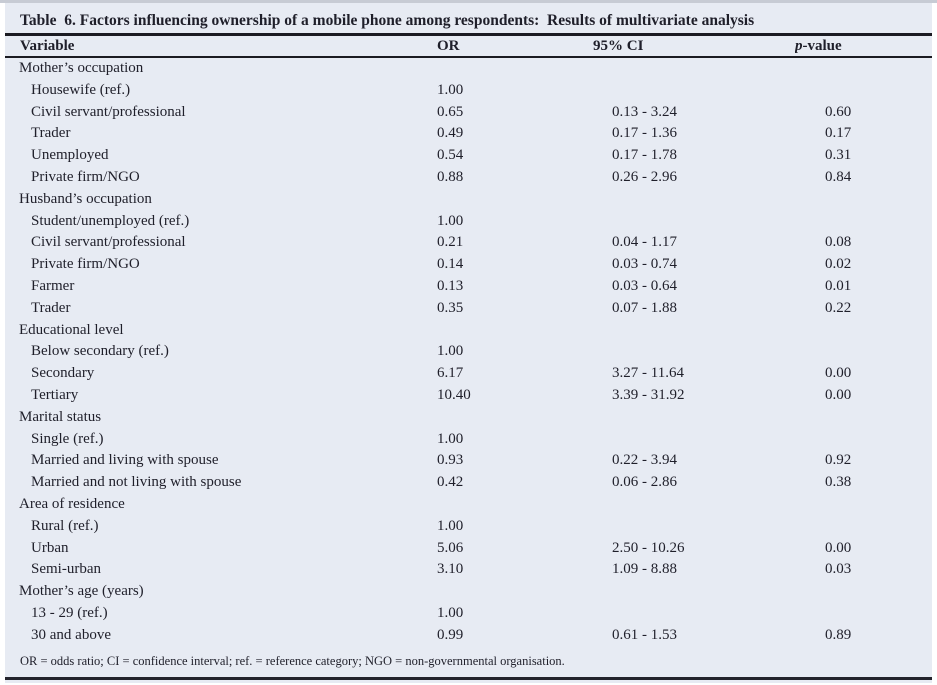 The width and height of the screenshot is (937, 685). Describe the element at coordinates (55, 394) in the screenshot. I see `variable-cell: Tertiary` at that location.